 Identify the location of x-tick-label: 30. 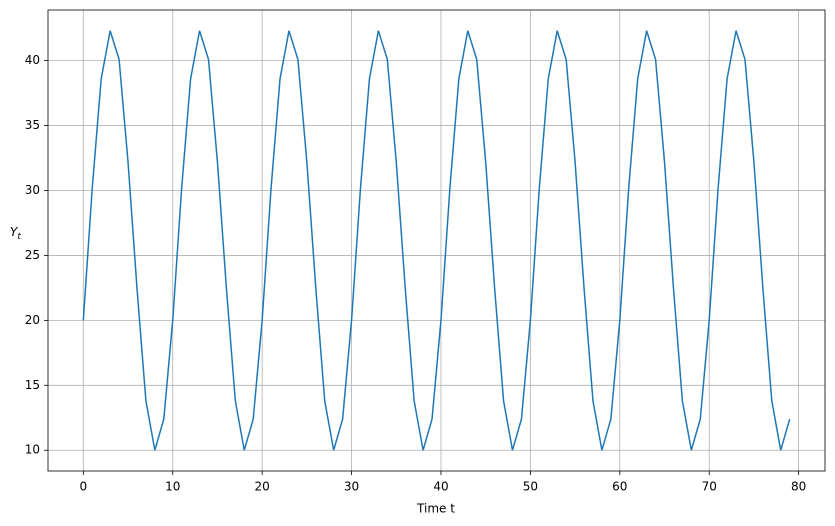
(351, 487).